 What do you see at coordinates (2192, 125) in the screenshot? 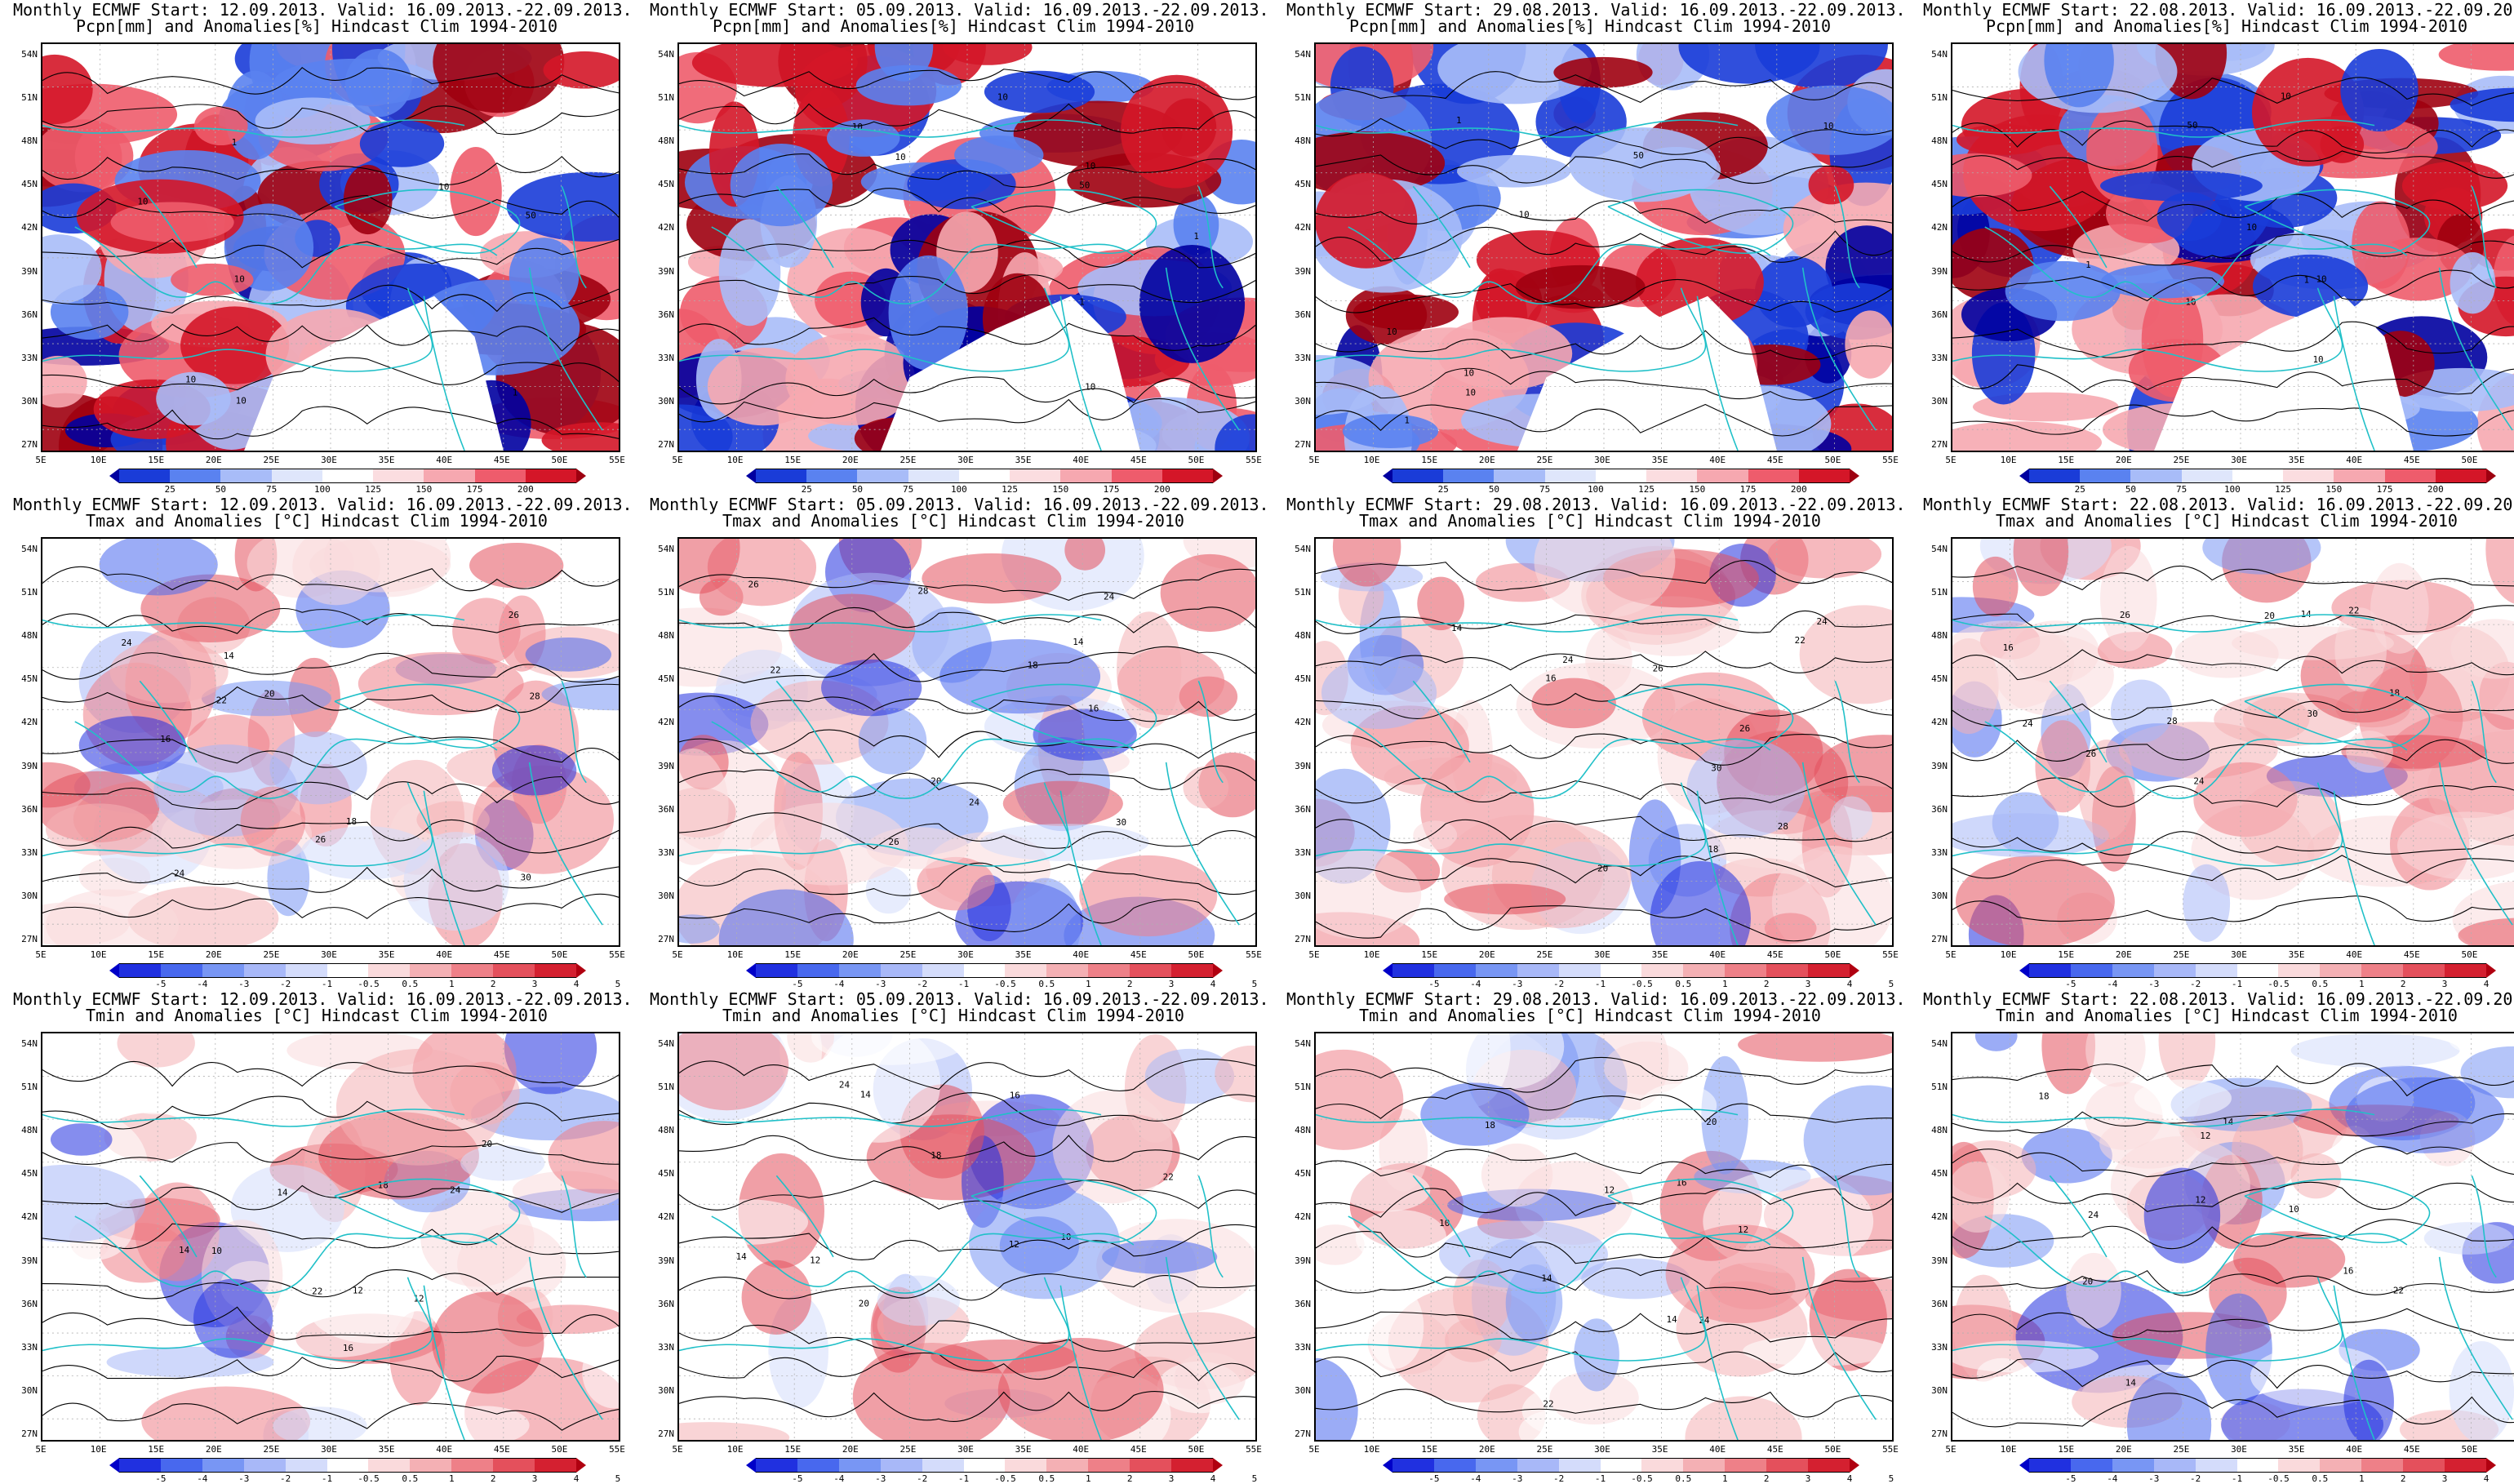
I see `contour-label: 50` at bounding box center [2192, 125].